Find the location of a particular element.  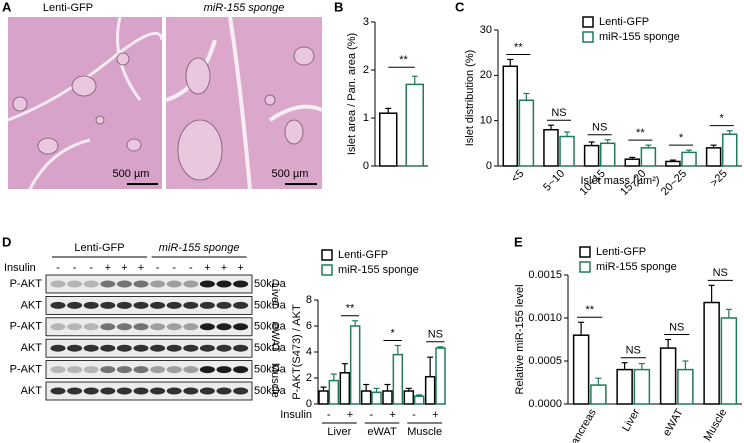

y-tick-label: 20 is located at coordinates (486, 75).